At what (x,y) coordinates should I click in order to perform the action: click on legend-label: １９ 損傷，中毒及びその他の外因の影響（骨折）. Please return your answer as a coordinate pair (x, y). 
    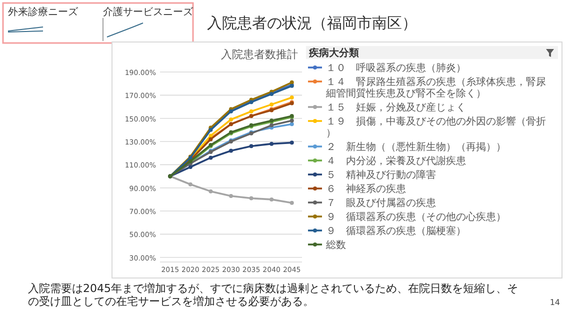
    Looking at the image, I should click on (436, 127).